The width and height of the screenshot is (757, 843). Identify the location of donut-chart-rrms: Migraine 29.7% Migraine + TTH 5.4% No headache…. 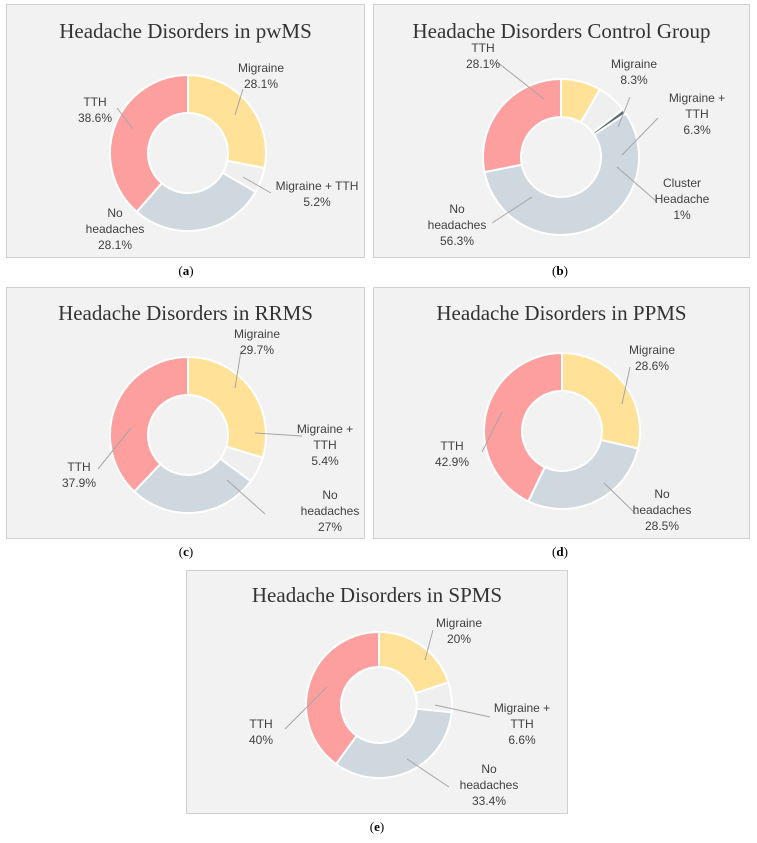
(211, 430).